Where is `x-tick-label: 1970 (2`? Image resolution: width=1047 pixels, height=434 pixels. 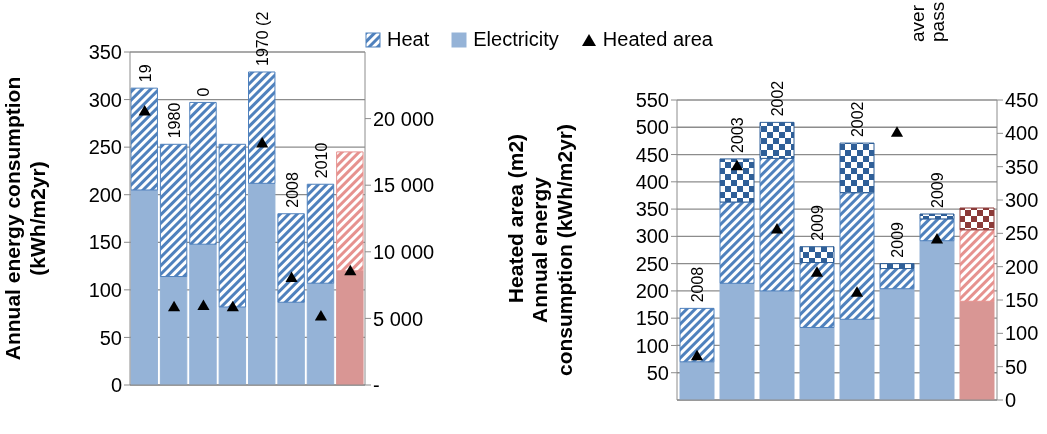
x-tick-label: 1970 (2 is located at coordinates (263, 38).